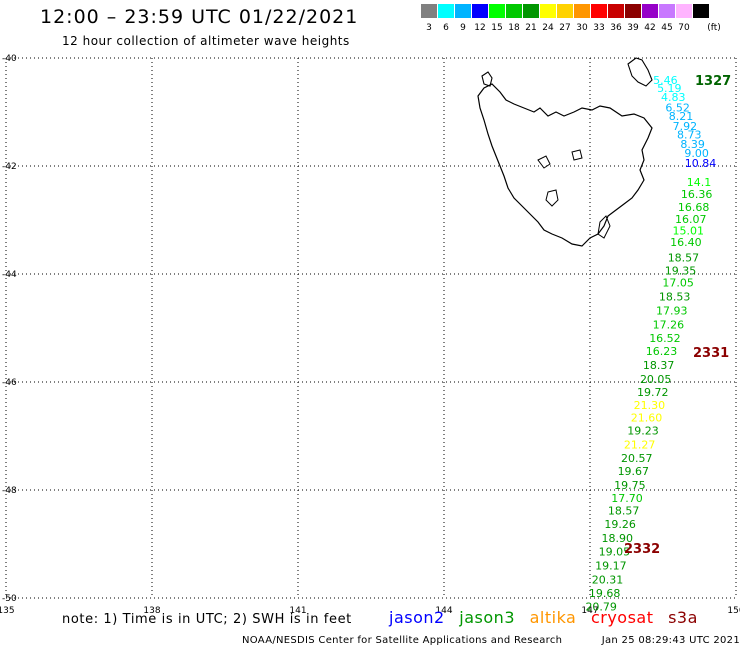  Describe the element at coordinates (681, 116) in the screenshot. I see `wave-height-value: 8.21` at that location.